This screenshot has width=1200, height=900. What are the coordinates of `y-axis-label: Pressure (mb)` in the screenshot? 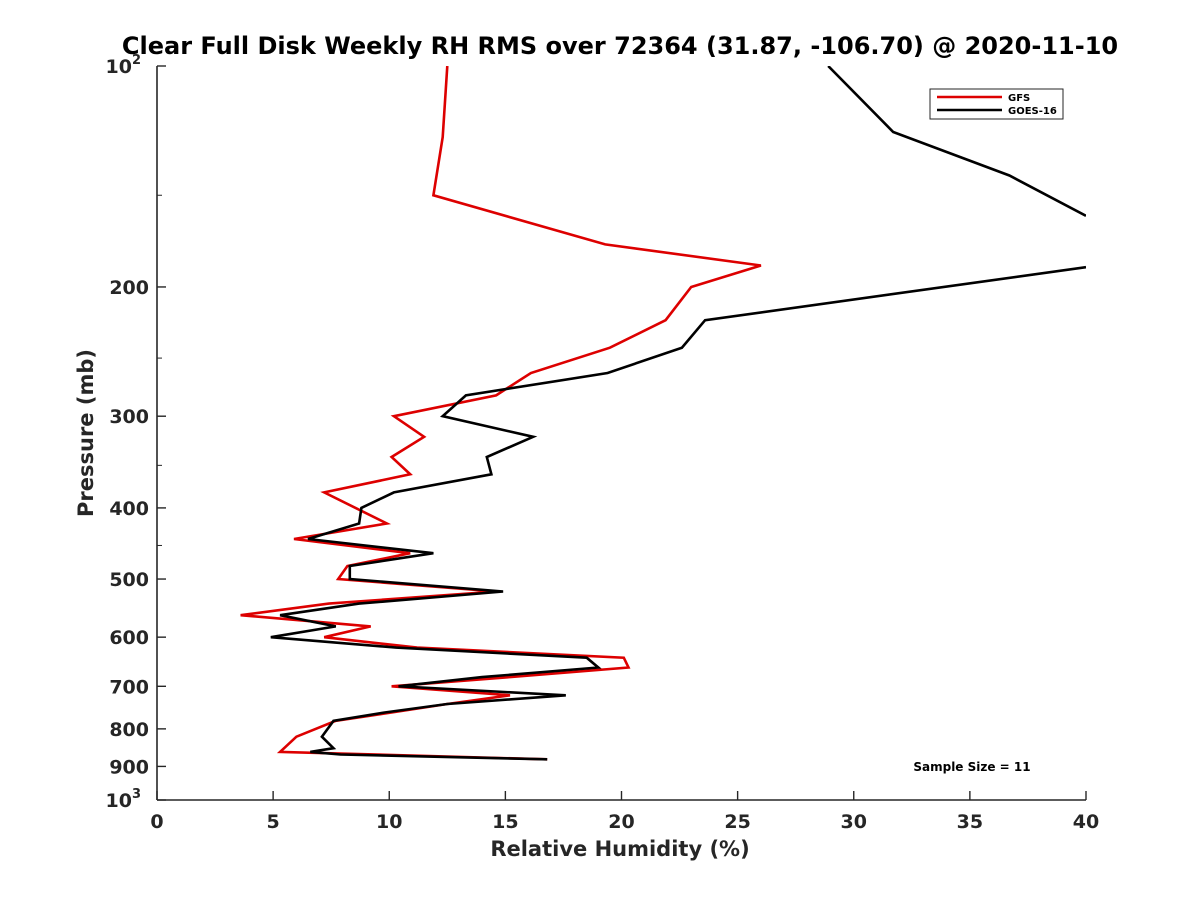 It's located at (86, 433).